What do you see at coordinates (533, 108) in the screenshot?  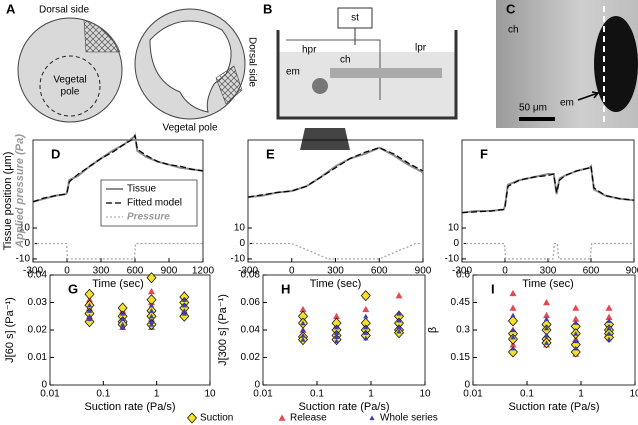 I see `scale-text: 50 μm` at bounding box center [533, 108].